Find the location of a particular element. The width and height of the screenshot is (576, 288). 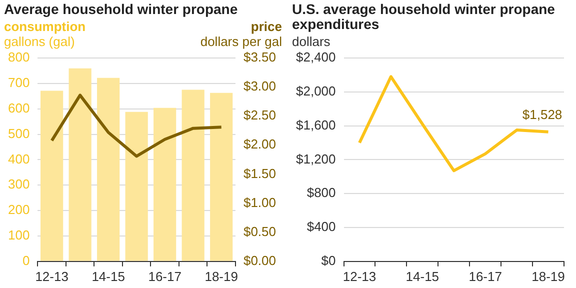

y2-tick-label: $3.50 is located at coordinates (259, 57).